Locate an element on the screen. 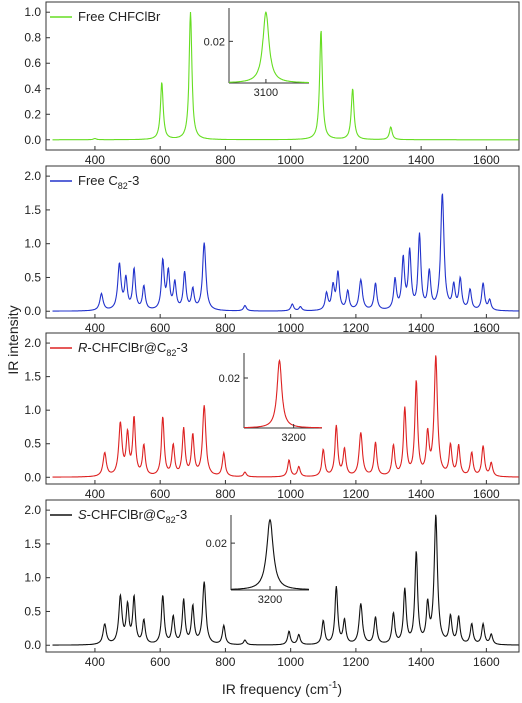  legend-label: Free C82-3 is located at coordinates (108, 182).